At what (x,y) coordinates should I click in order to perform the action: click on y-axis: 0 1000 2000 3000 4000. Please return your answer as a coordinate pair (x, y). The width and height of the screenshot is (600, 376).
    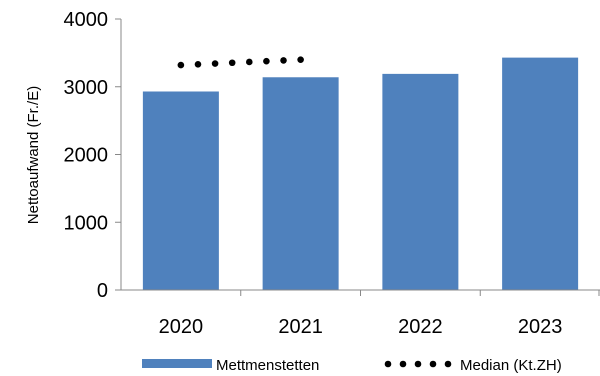
    Looking at the image, I should click on (93, 155).